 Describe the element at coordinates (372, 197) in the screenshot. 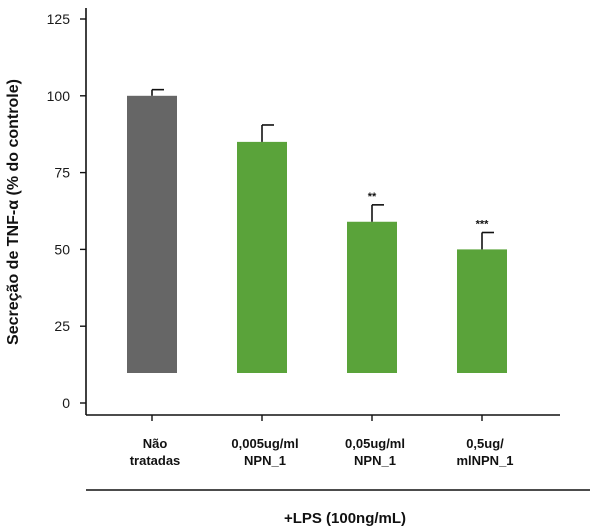

I see `significance-label-2: **` at that location.